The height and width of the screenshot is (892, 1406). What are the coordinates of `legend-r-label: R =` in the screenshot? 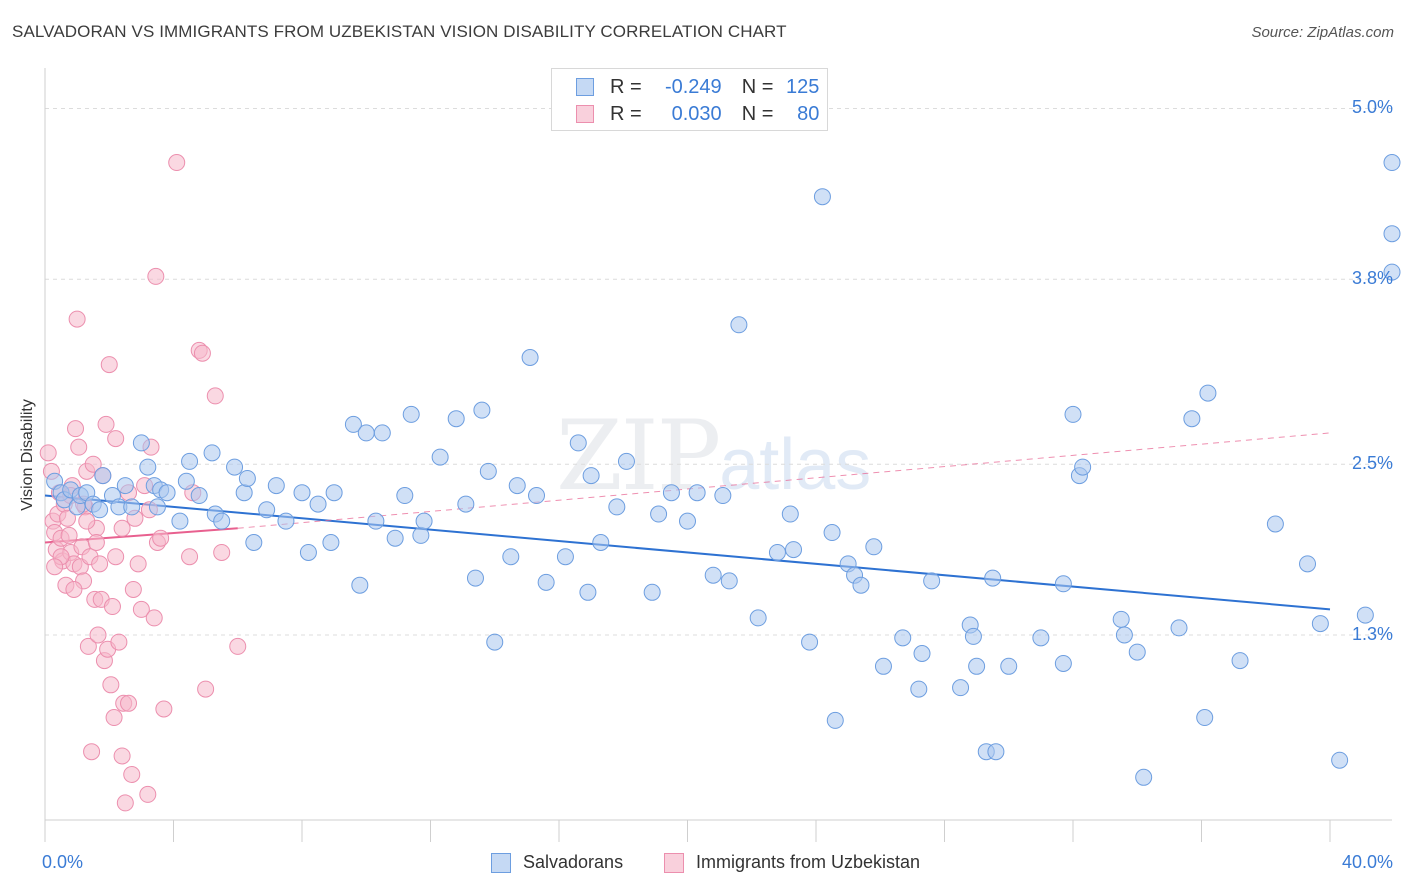 It's located at (626, 86).